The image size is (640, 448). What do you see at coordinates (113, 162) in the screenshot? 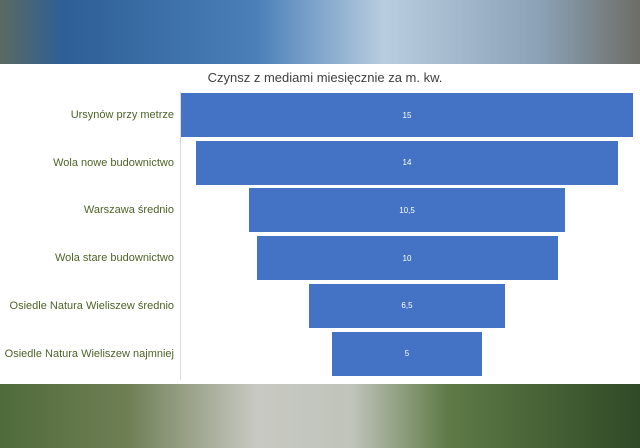
I see `category-label: Wola nowe budownictwo` at bounding box center [113, 162].